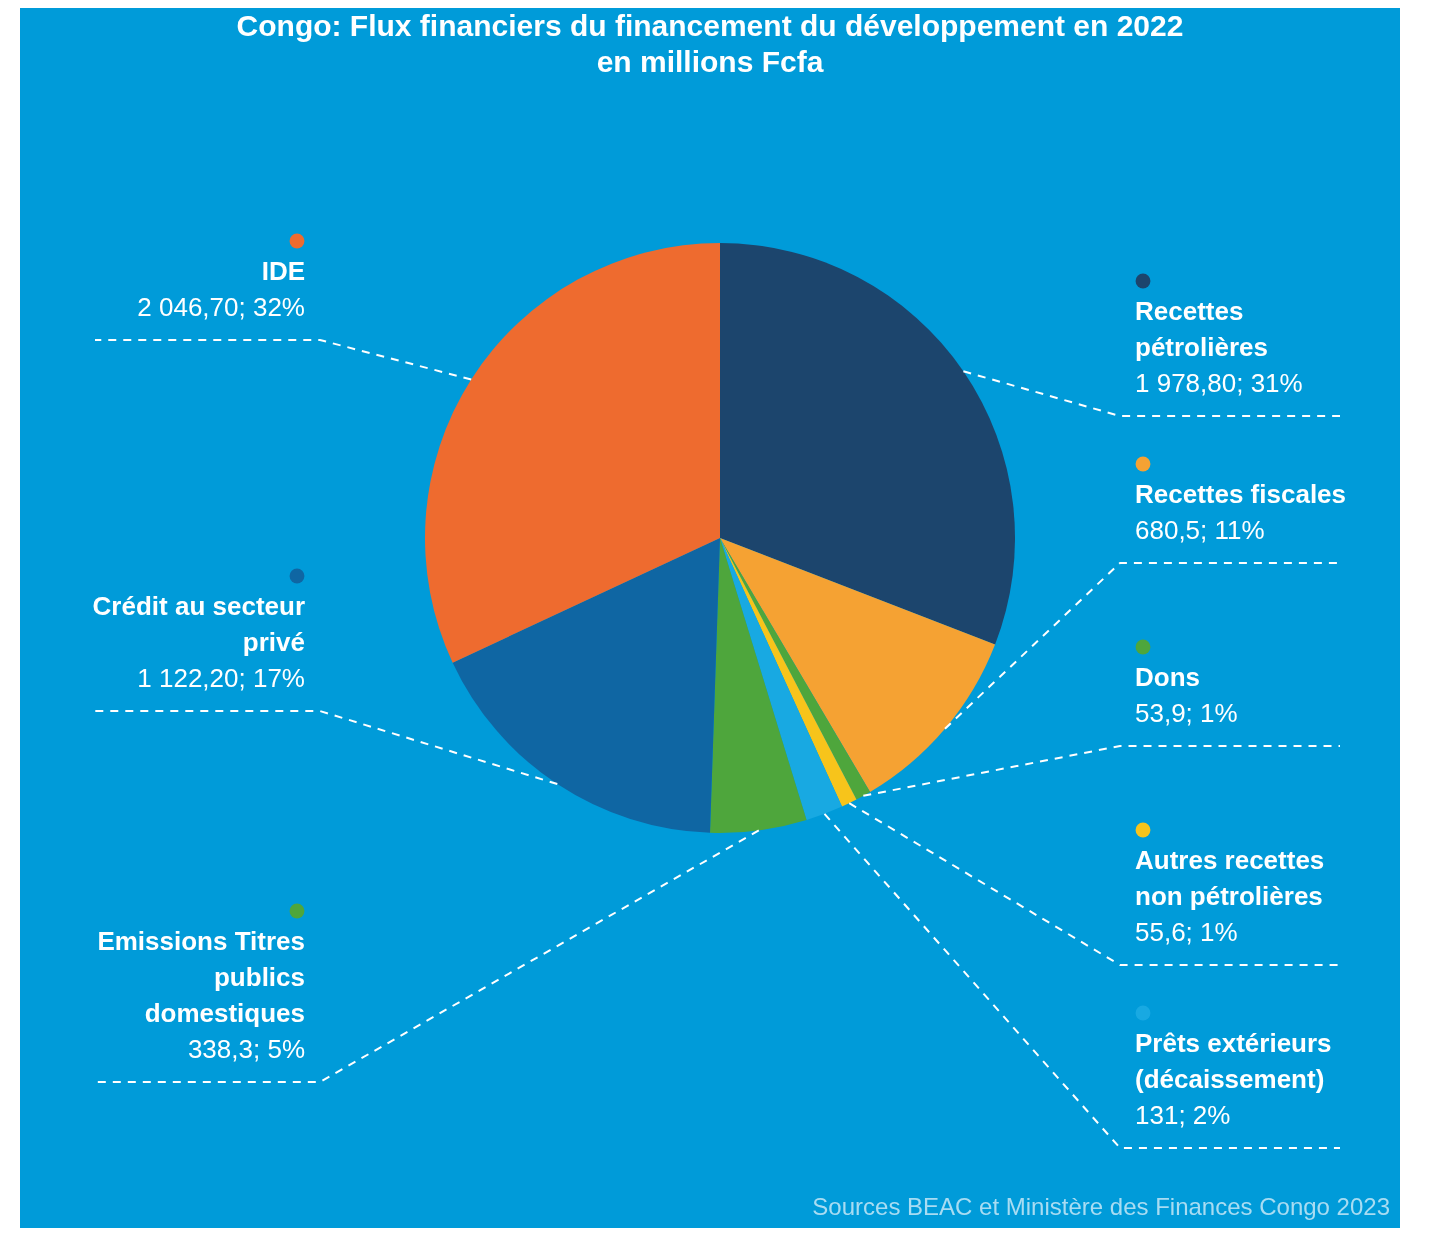 The height and width of the screenshot is (1259, 1436). Describe the element at coordinates (1167, 677) in the screenshot. I see `legend-label: Dons` at that location.